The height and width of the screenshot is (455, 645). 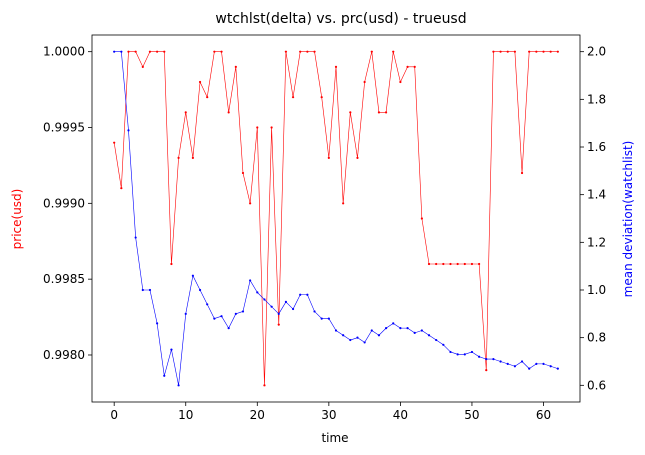 I want to click on x-tick-label: 0, so click(x=114, y=415).